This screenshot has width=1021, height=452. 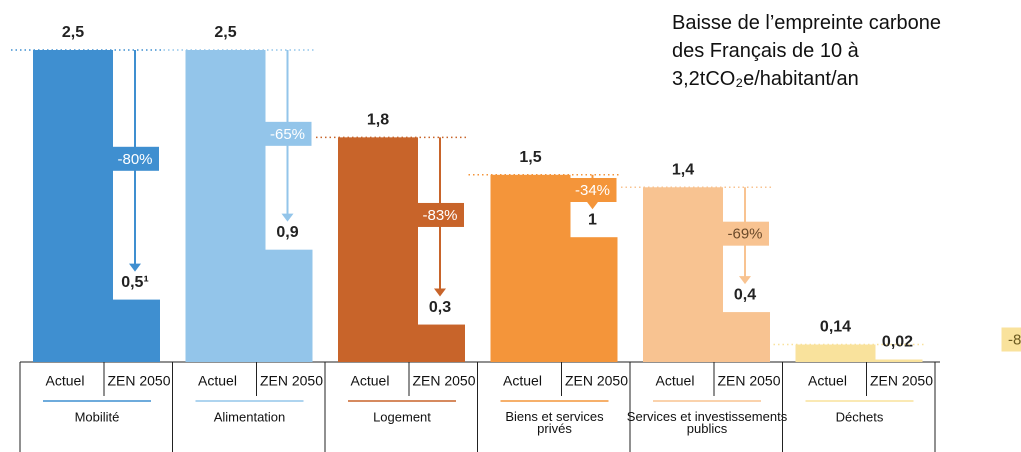 I want to click on value-label: 1,5, so click(x=530, y=157).